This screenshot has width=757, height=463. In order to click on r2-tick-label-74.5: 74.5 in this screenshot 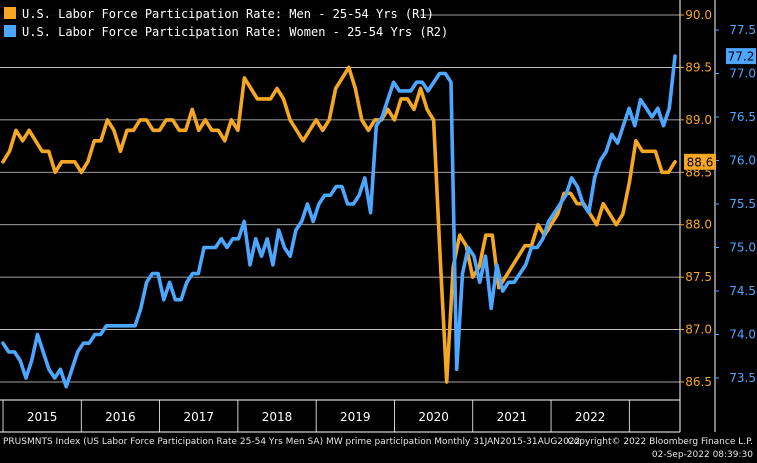, I will do `click(742, 291)`.